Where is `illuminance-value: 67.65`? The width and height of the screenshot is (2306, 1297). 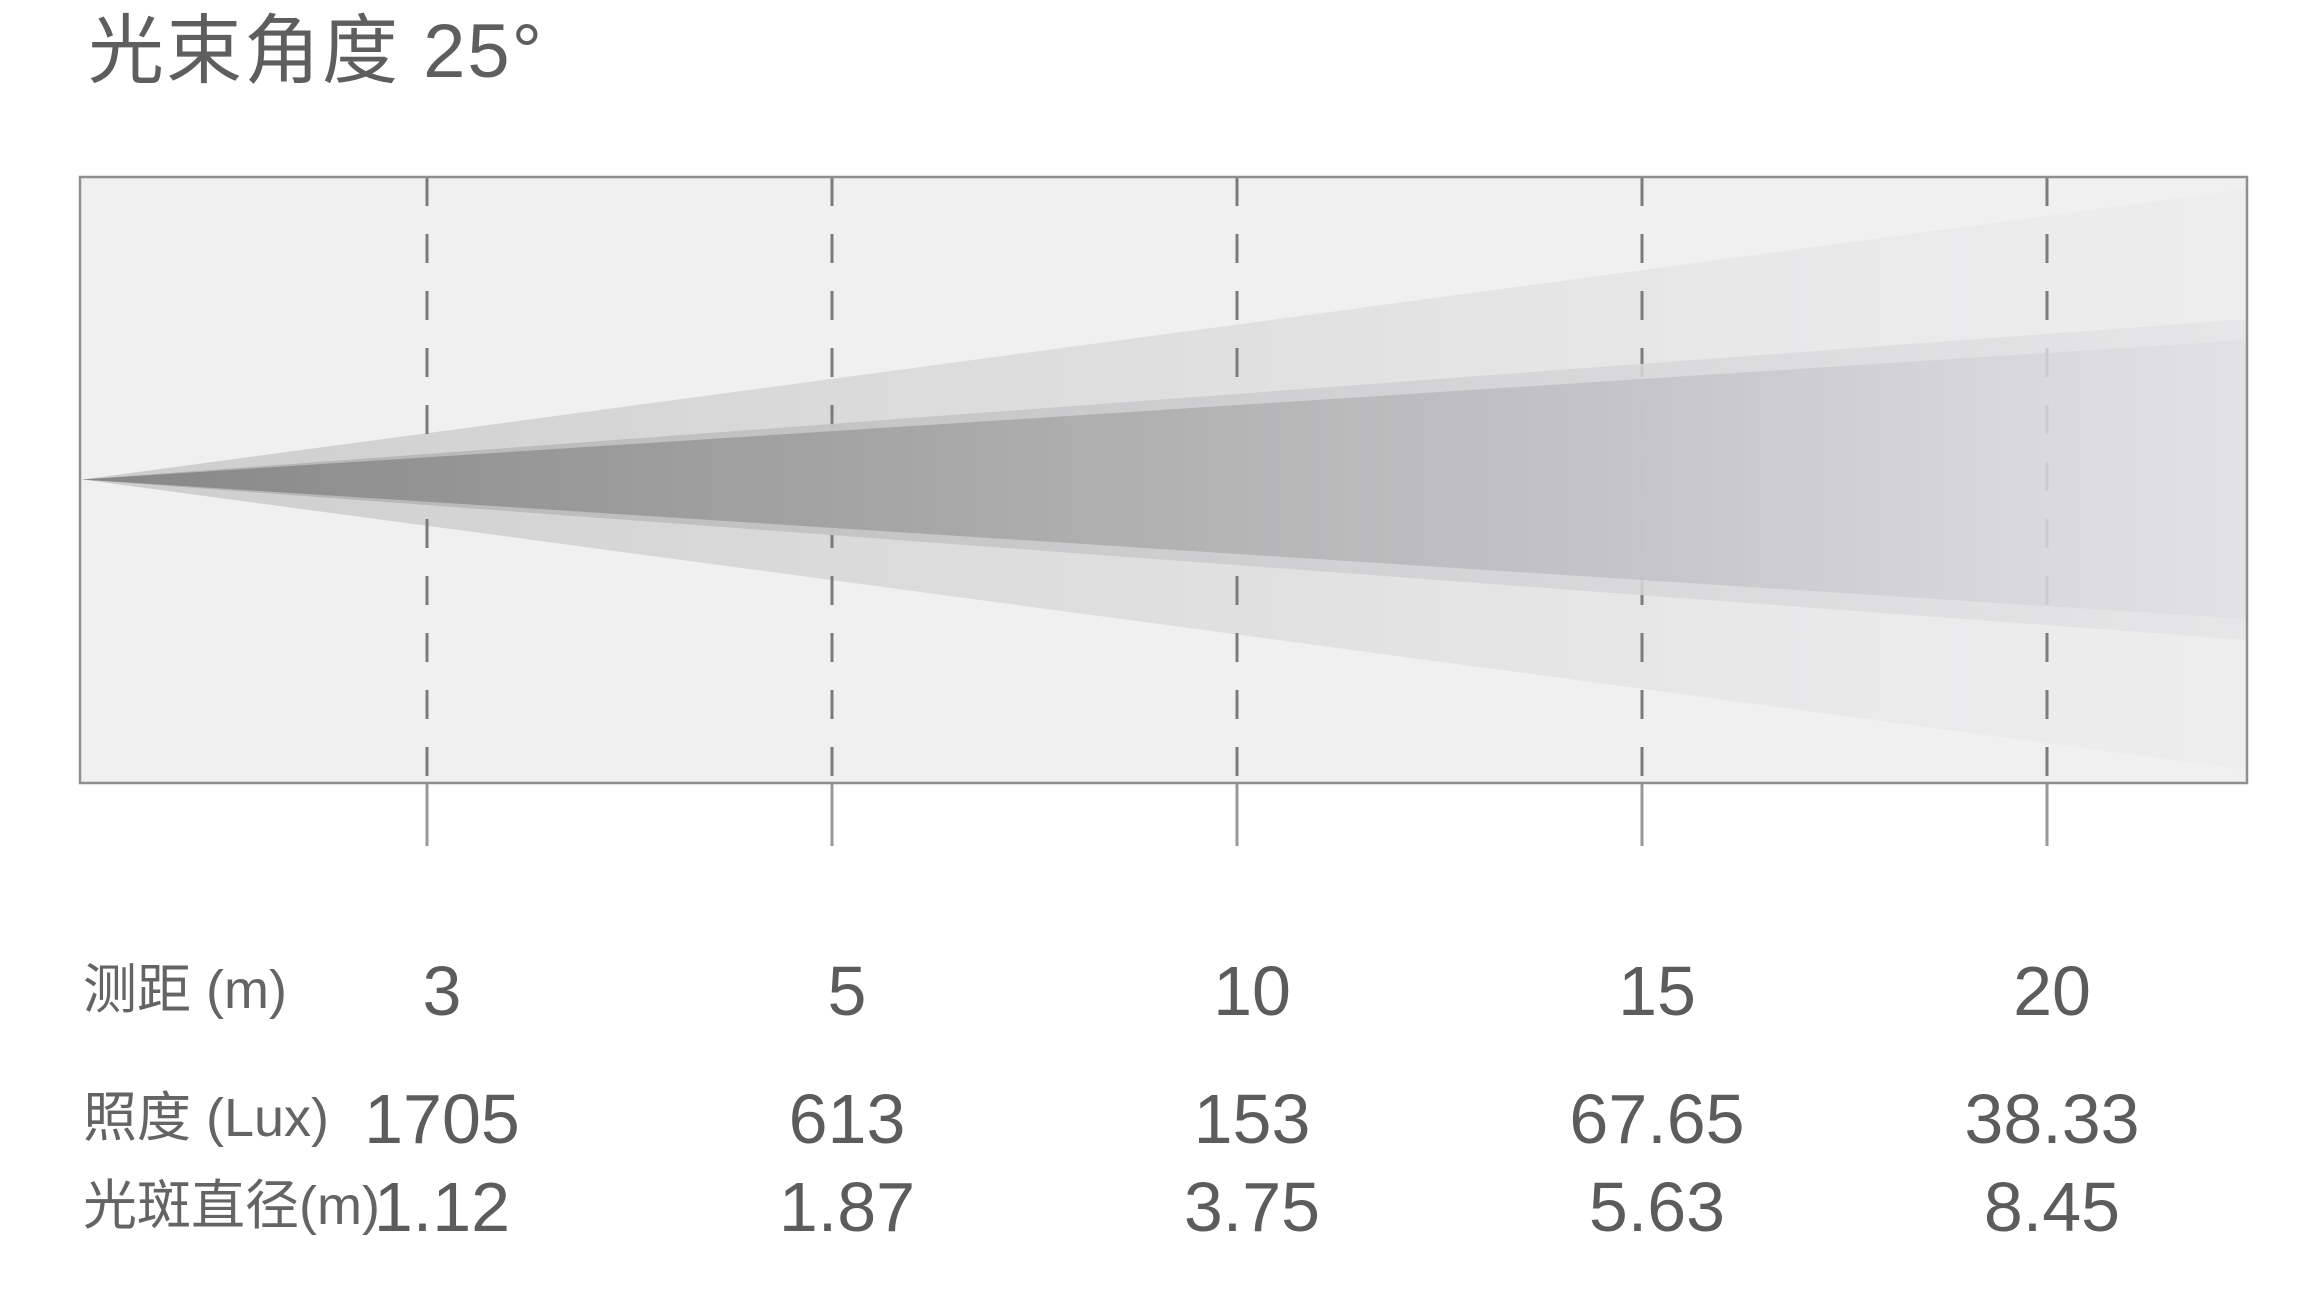
illuminance-value: 67.65 is located at coordinates (1657, 1119).